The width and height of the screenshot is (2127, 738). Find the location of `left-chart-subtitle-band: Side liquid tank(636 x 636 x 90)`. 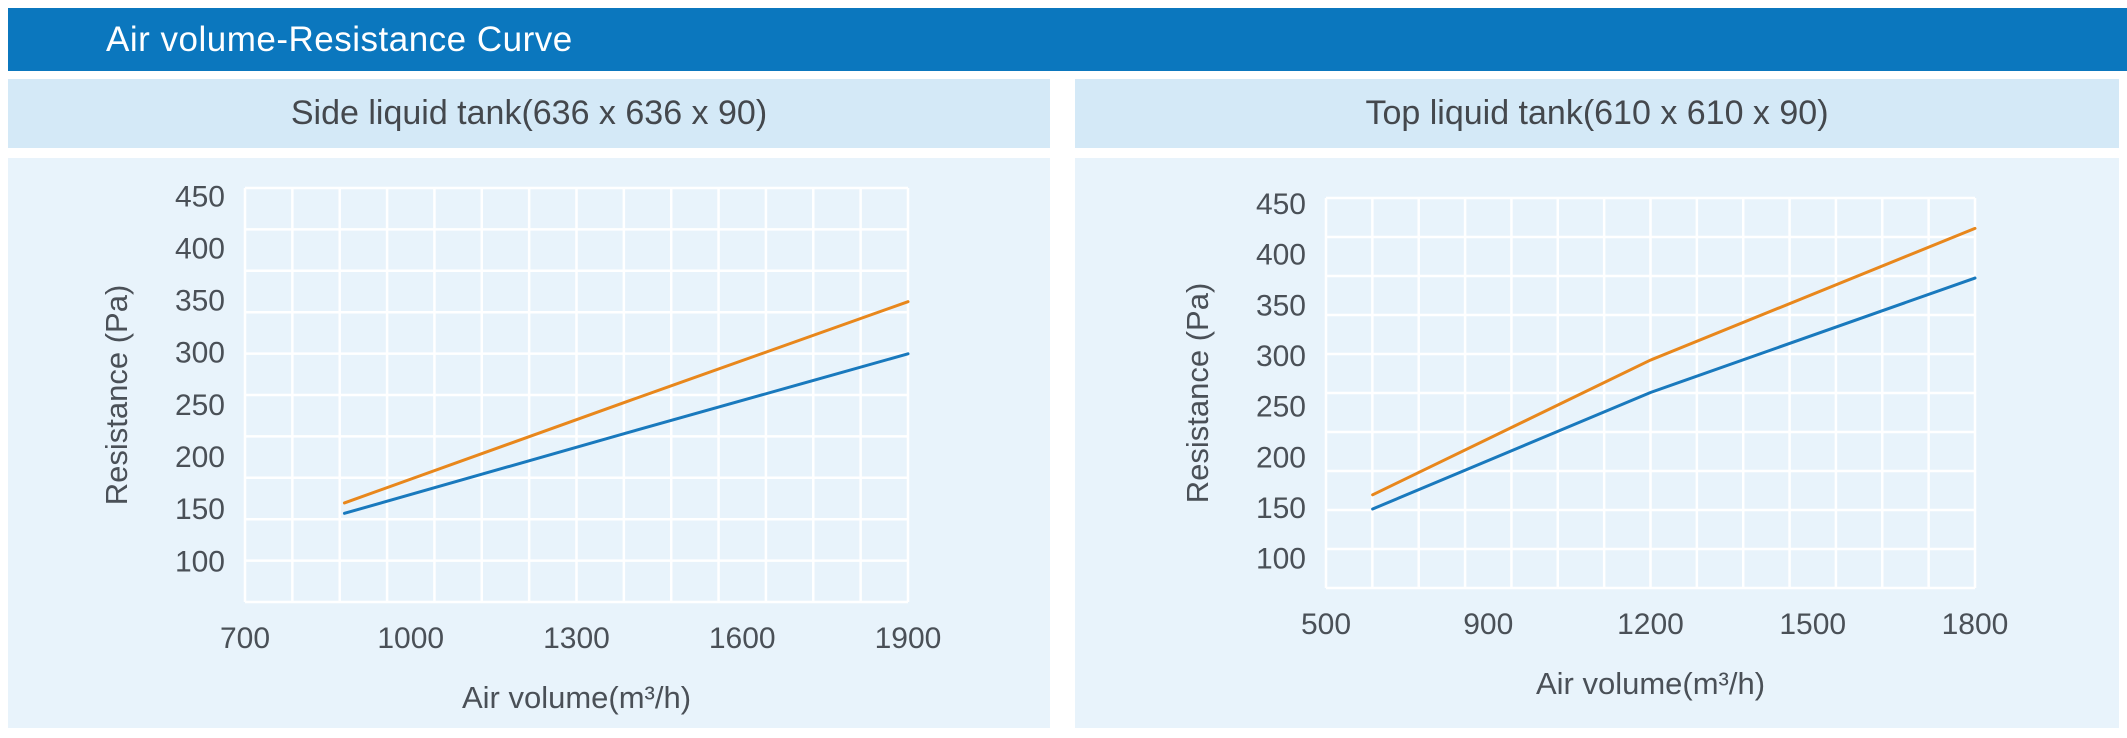

left-chart-subtitle-band: Side liquid tank(636 x 636 x 90) is located at coordinates (529, 113).